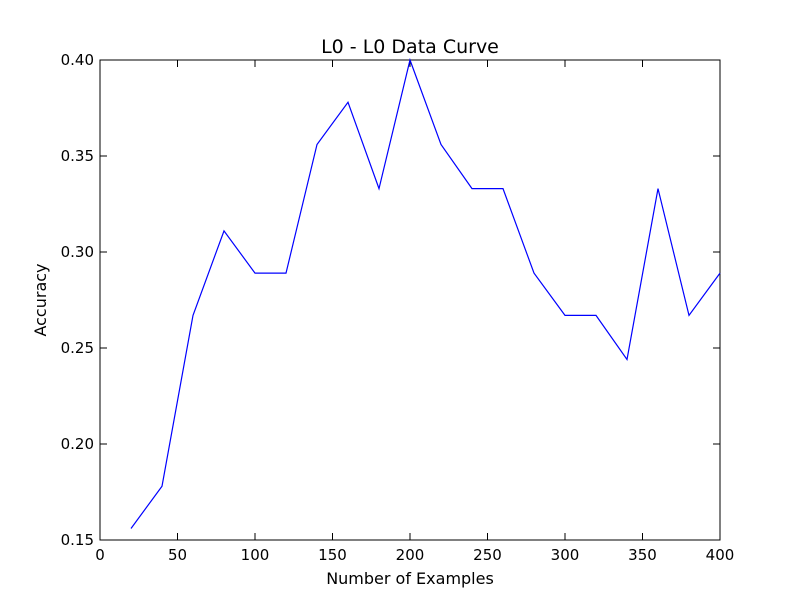 This screenshot has width=800, height=600. Describe the element at coordinates (77, 60) in the screenshot. I see `y-tick-label: 0.40` at that location.